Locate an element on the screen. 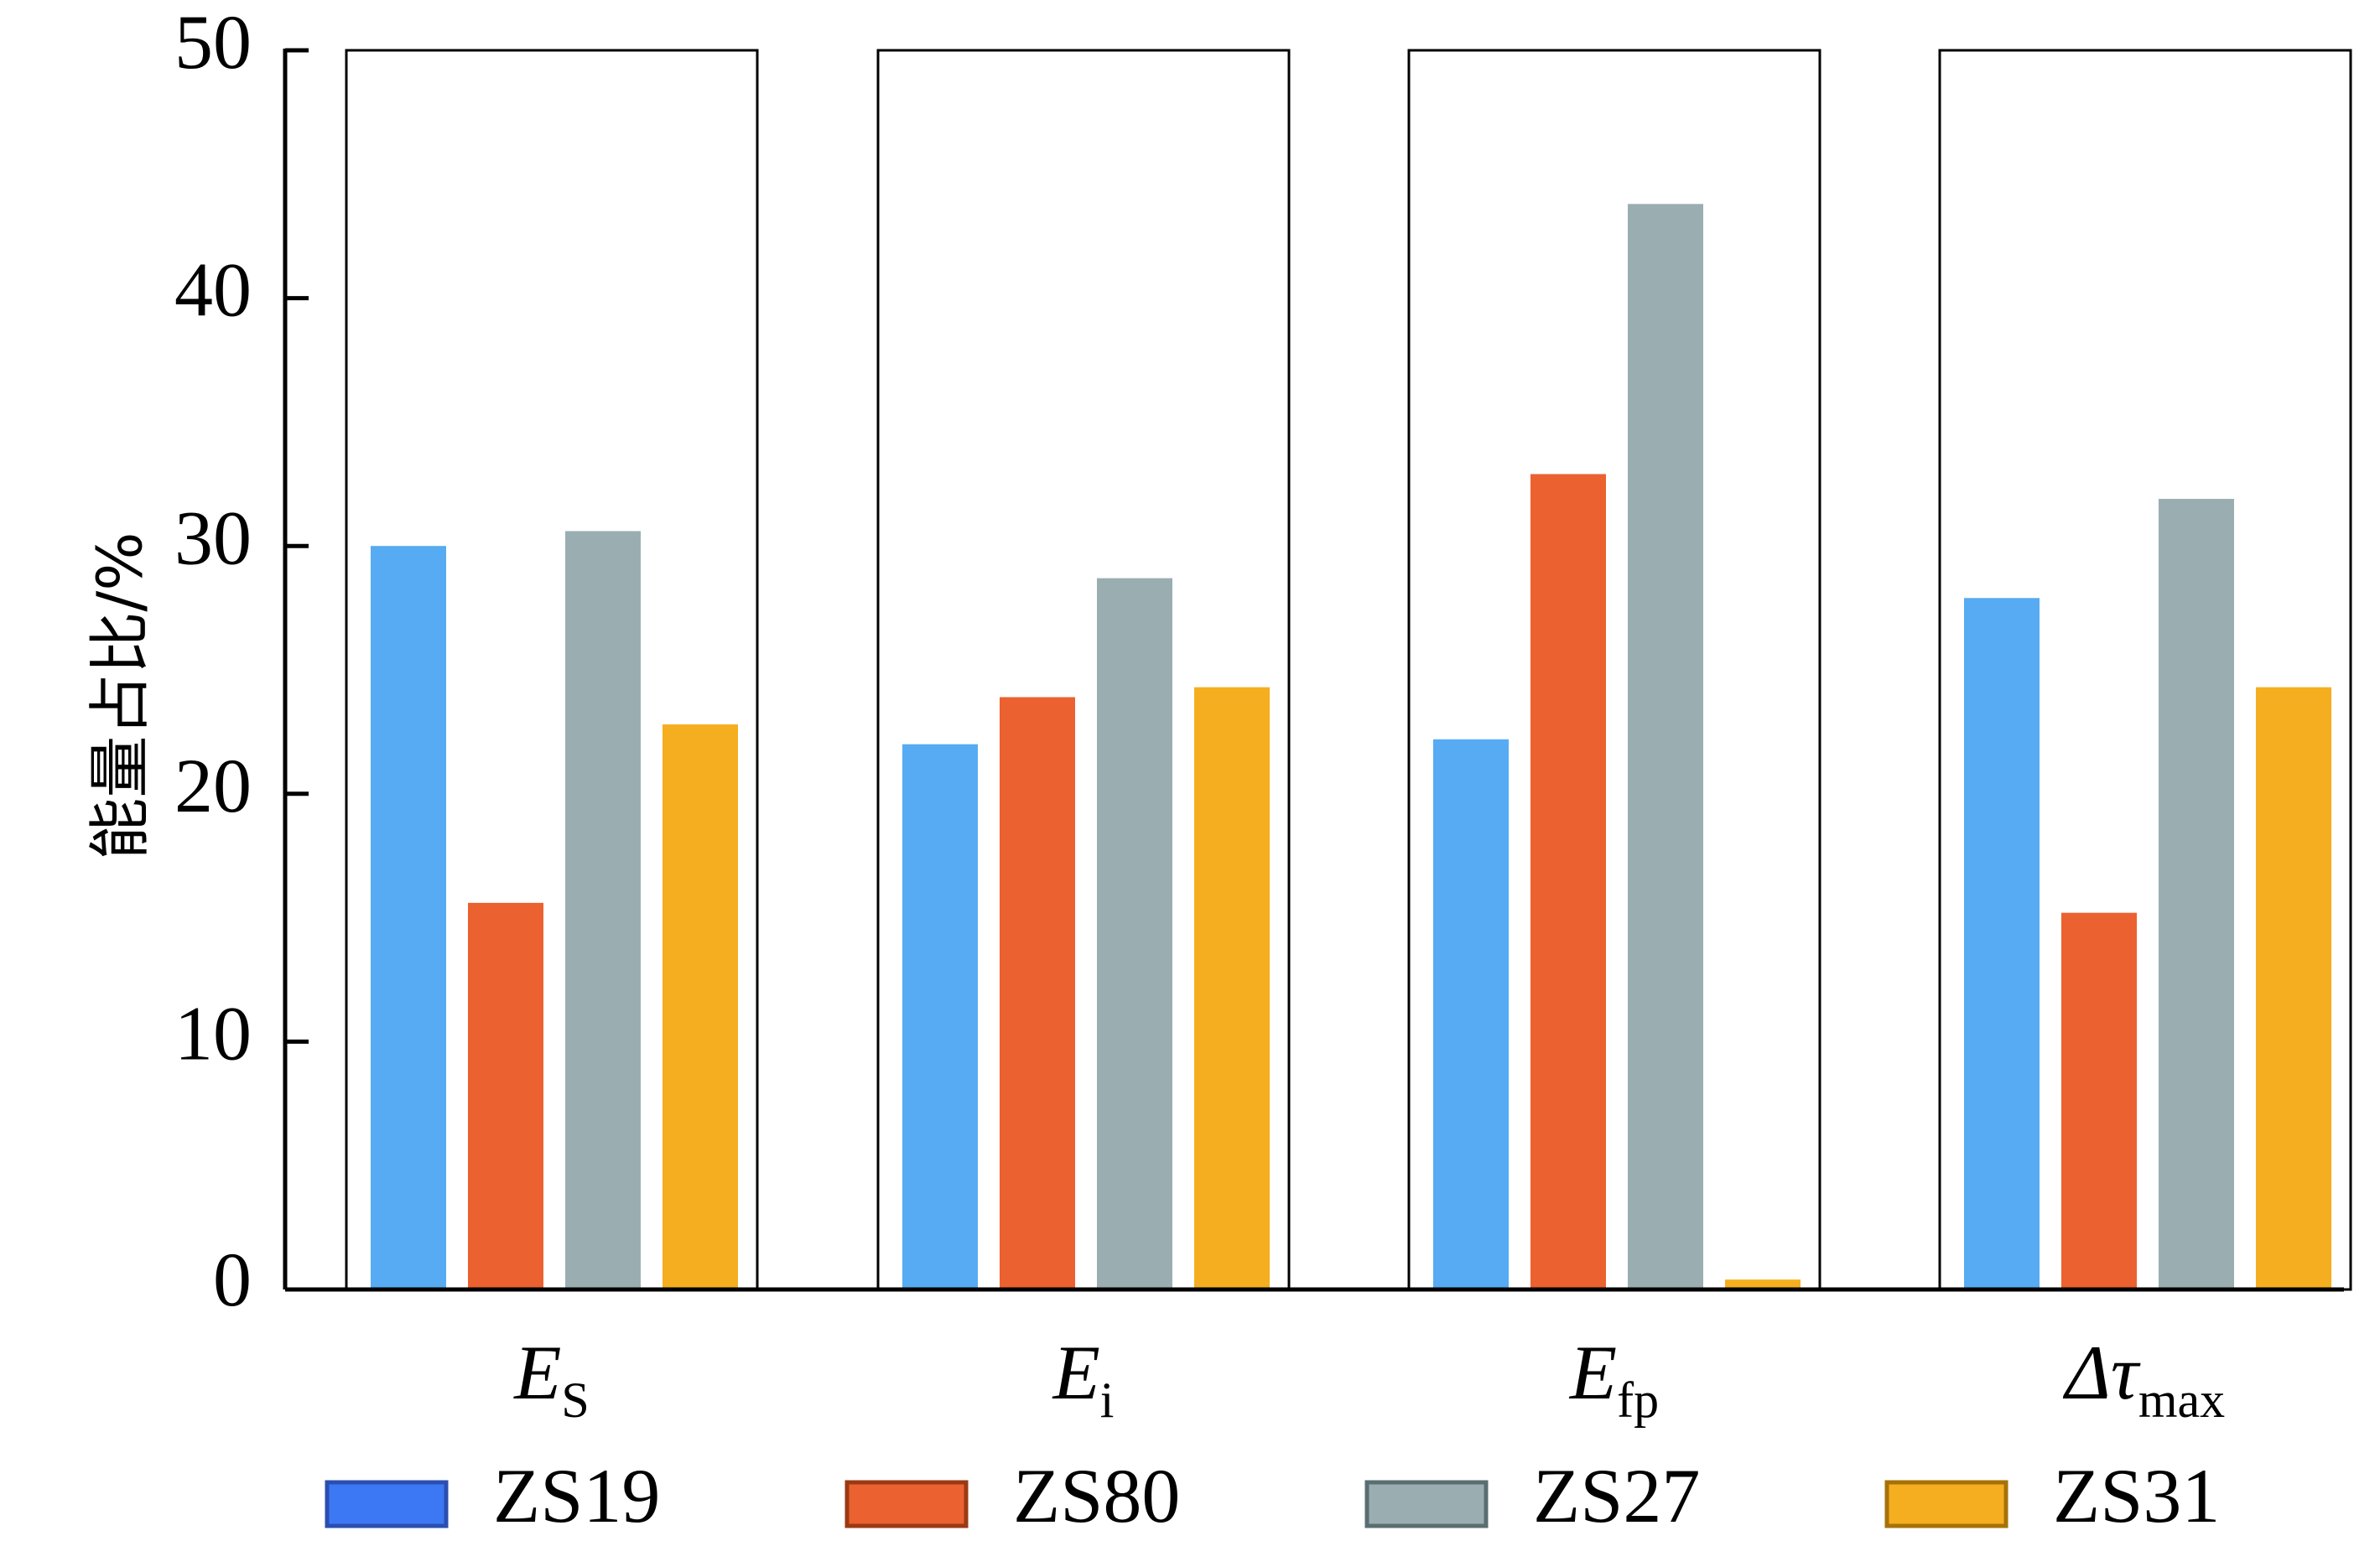  legend-item-zs27: ZS27 is located at coordinates (1532, 1495).